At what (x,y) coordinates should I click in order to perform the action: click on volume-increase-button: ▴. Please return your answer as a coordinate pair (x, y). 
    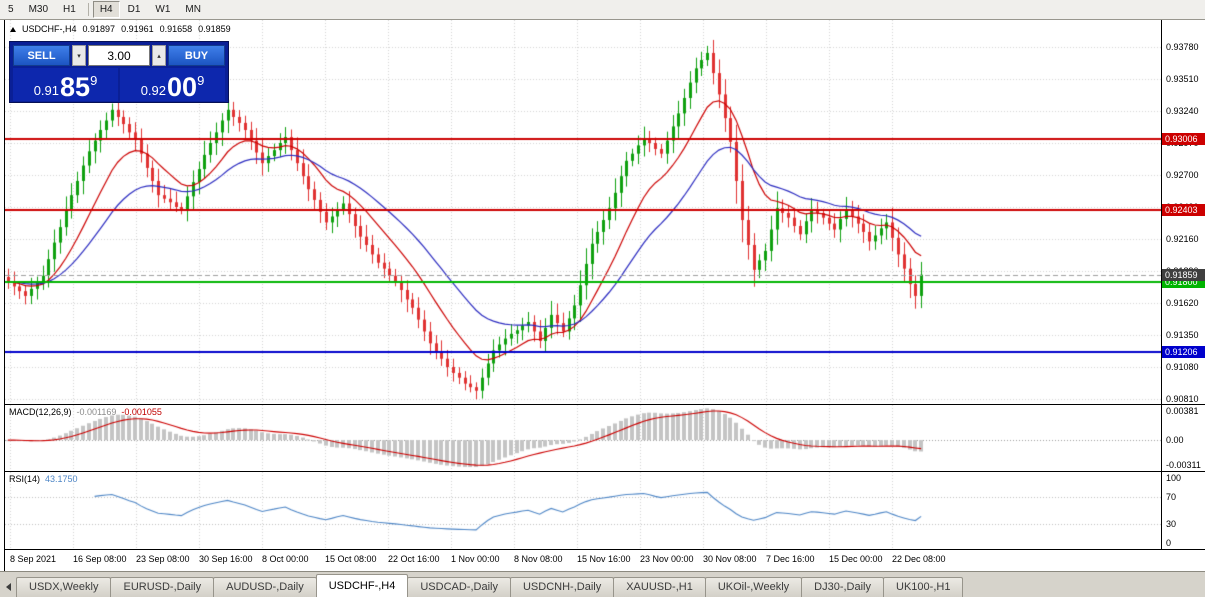
    Looking at the image, I should click on (159, 55).